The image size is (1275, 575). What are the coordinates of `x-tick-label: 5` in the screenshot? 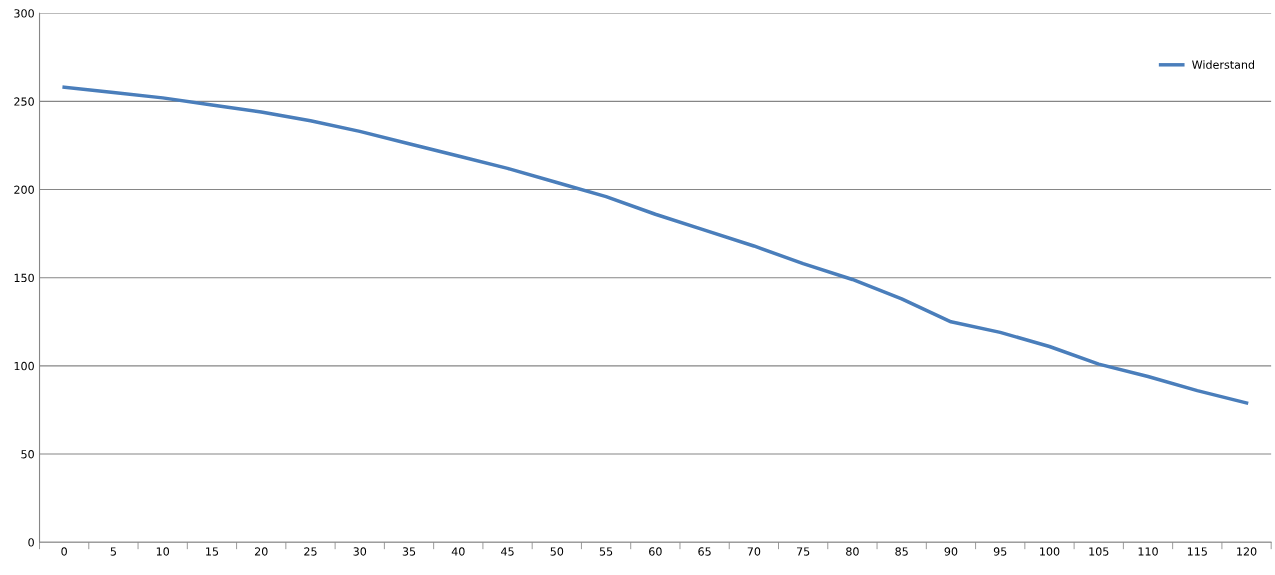 It's located at (113, 551).